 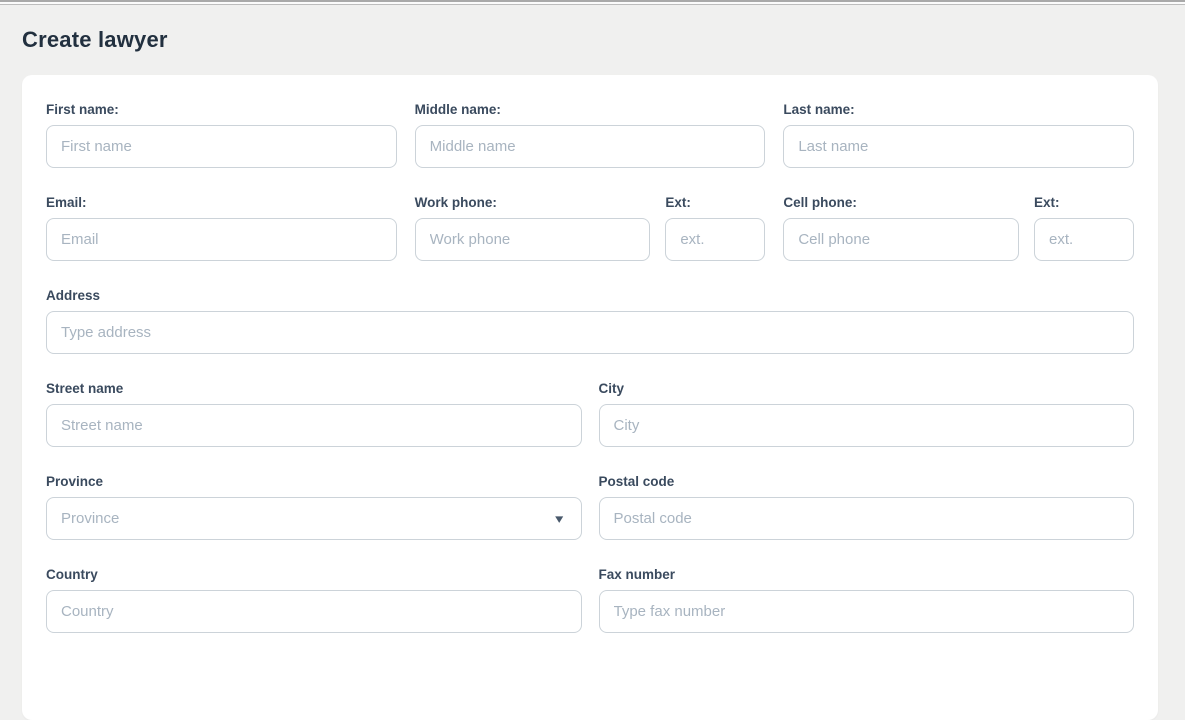 What do you see at coordinates (82, 109) in the screenshot?
I see `first-name-label: First name:` at bounding box center [82, 109].